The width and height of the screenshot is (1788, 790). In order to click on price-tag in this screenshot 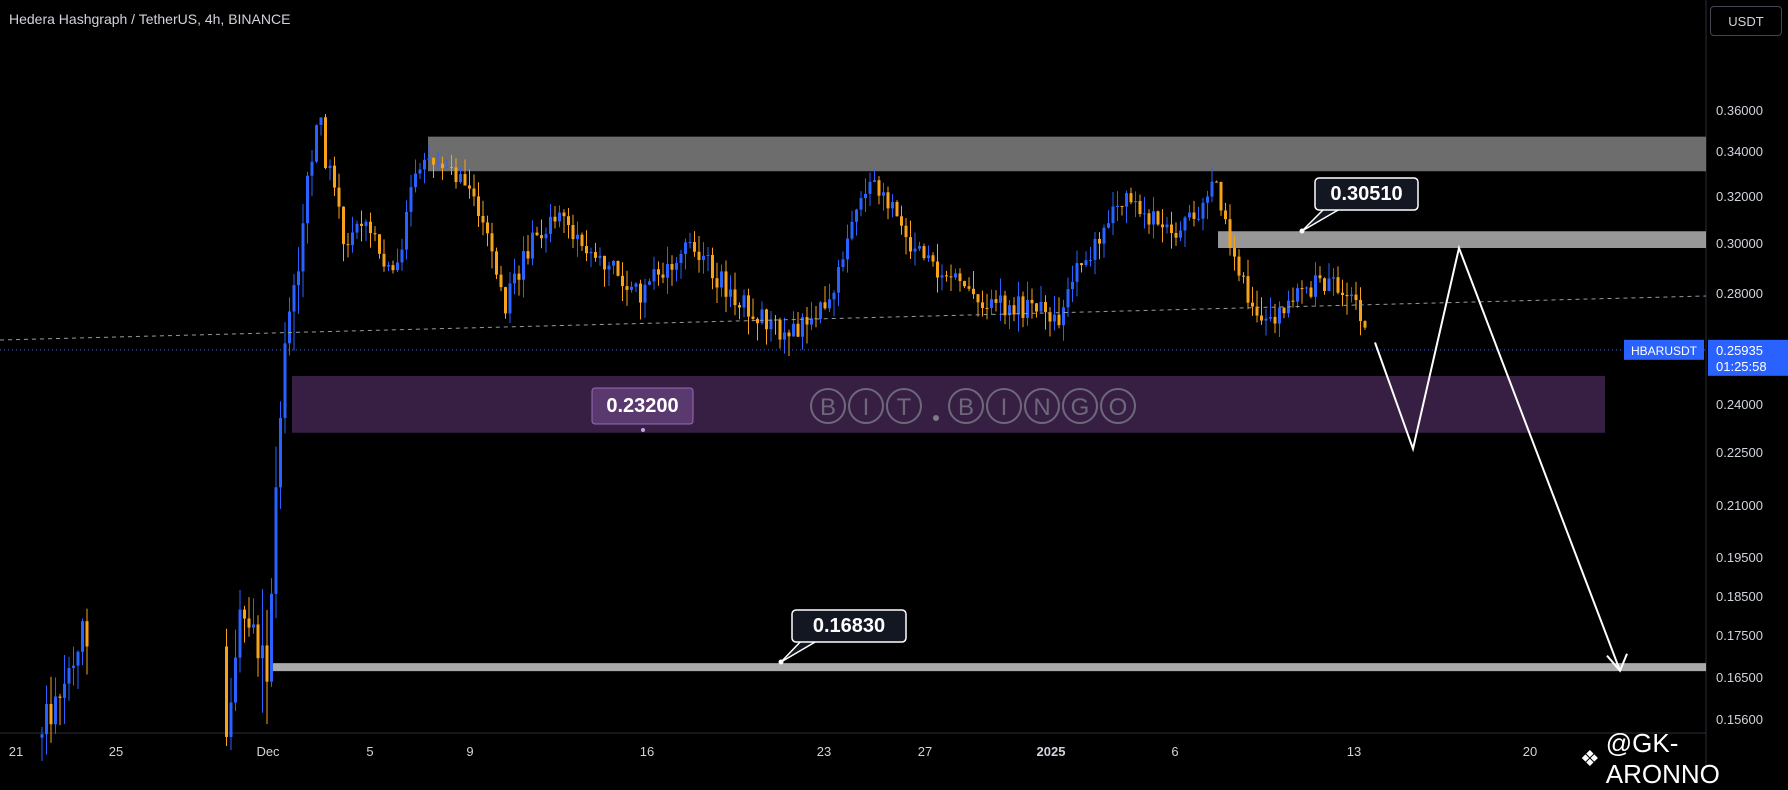, I will do `click(1748, 357)`.